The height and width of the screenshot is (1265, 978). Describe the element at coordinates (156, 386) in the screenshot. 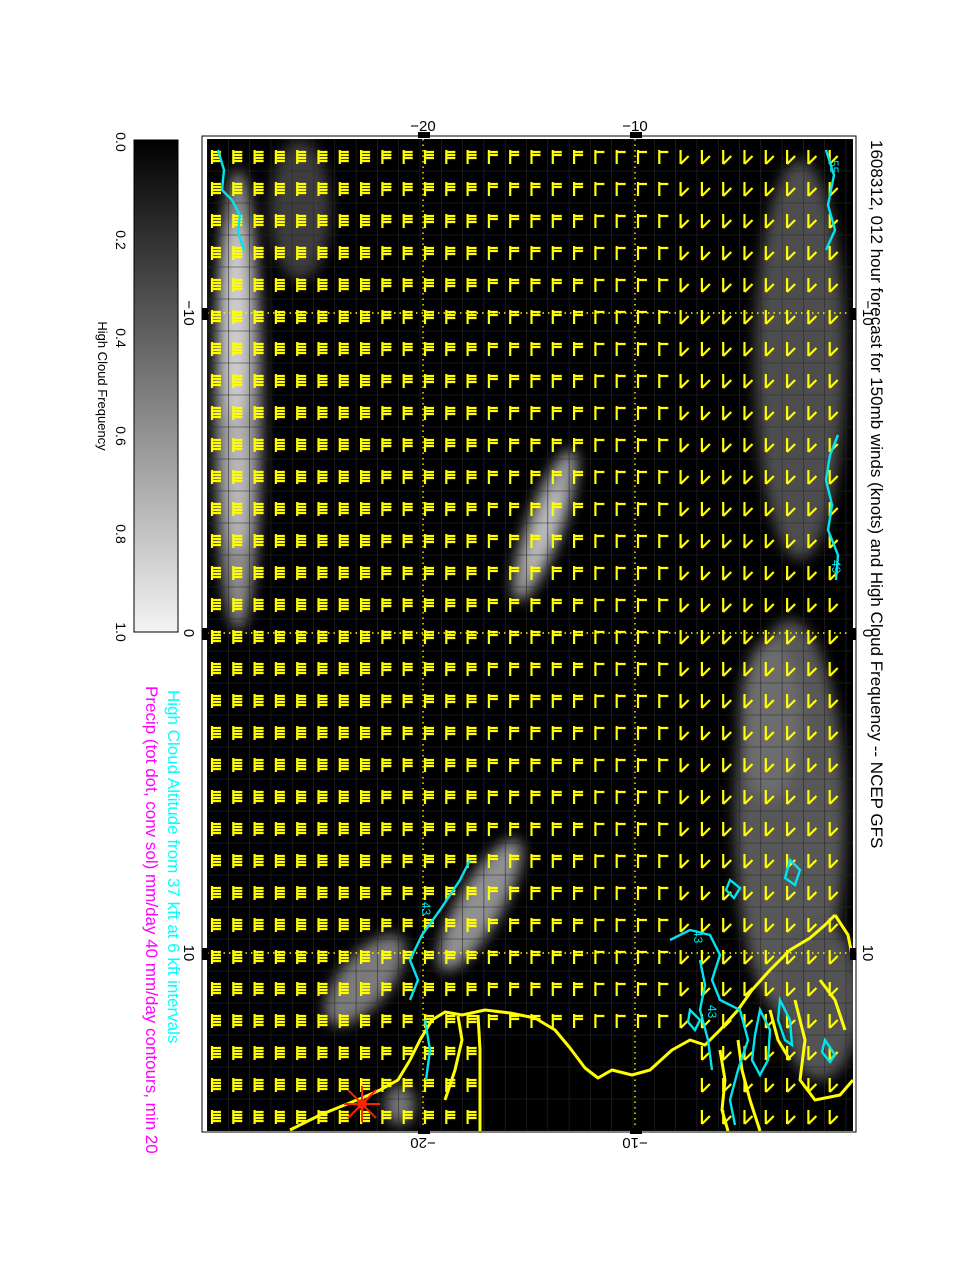

I see `colorbar-gradient` at that location.